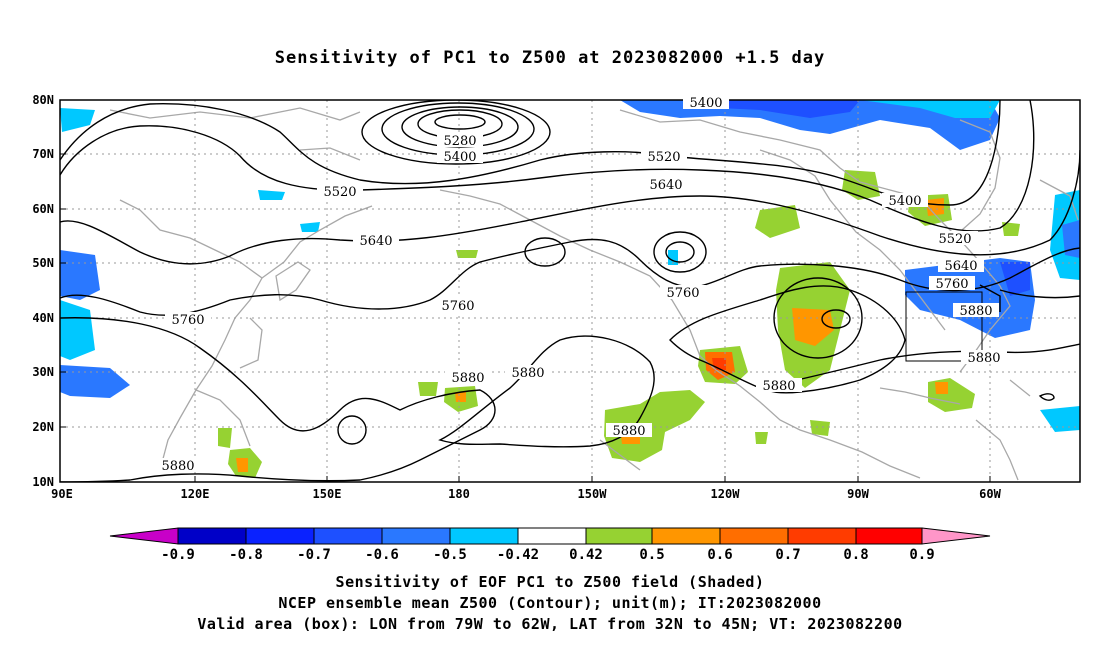 Image resolution: width=1100 pixels, height=650 pixels. Describe the element at coordinates (314, 555) in the screenshot. I see `colorbar-label: -0.7` at that location.